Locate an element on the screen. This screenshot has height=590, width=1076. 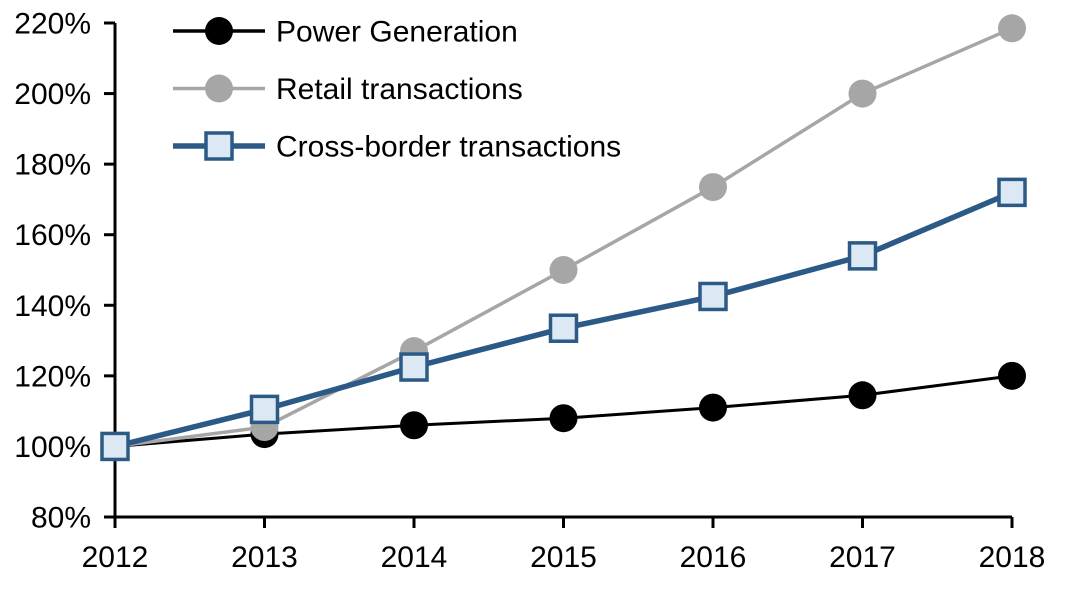
x-axis-label-2017: 2017 is located at coordinates (862, 557).